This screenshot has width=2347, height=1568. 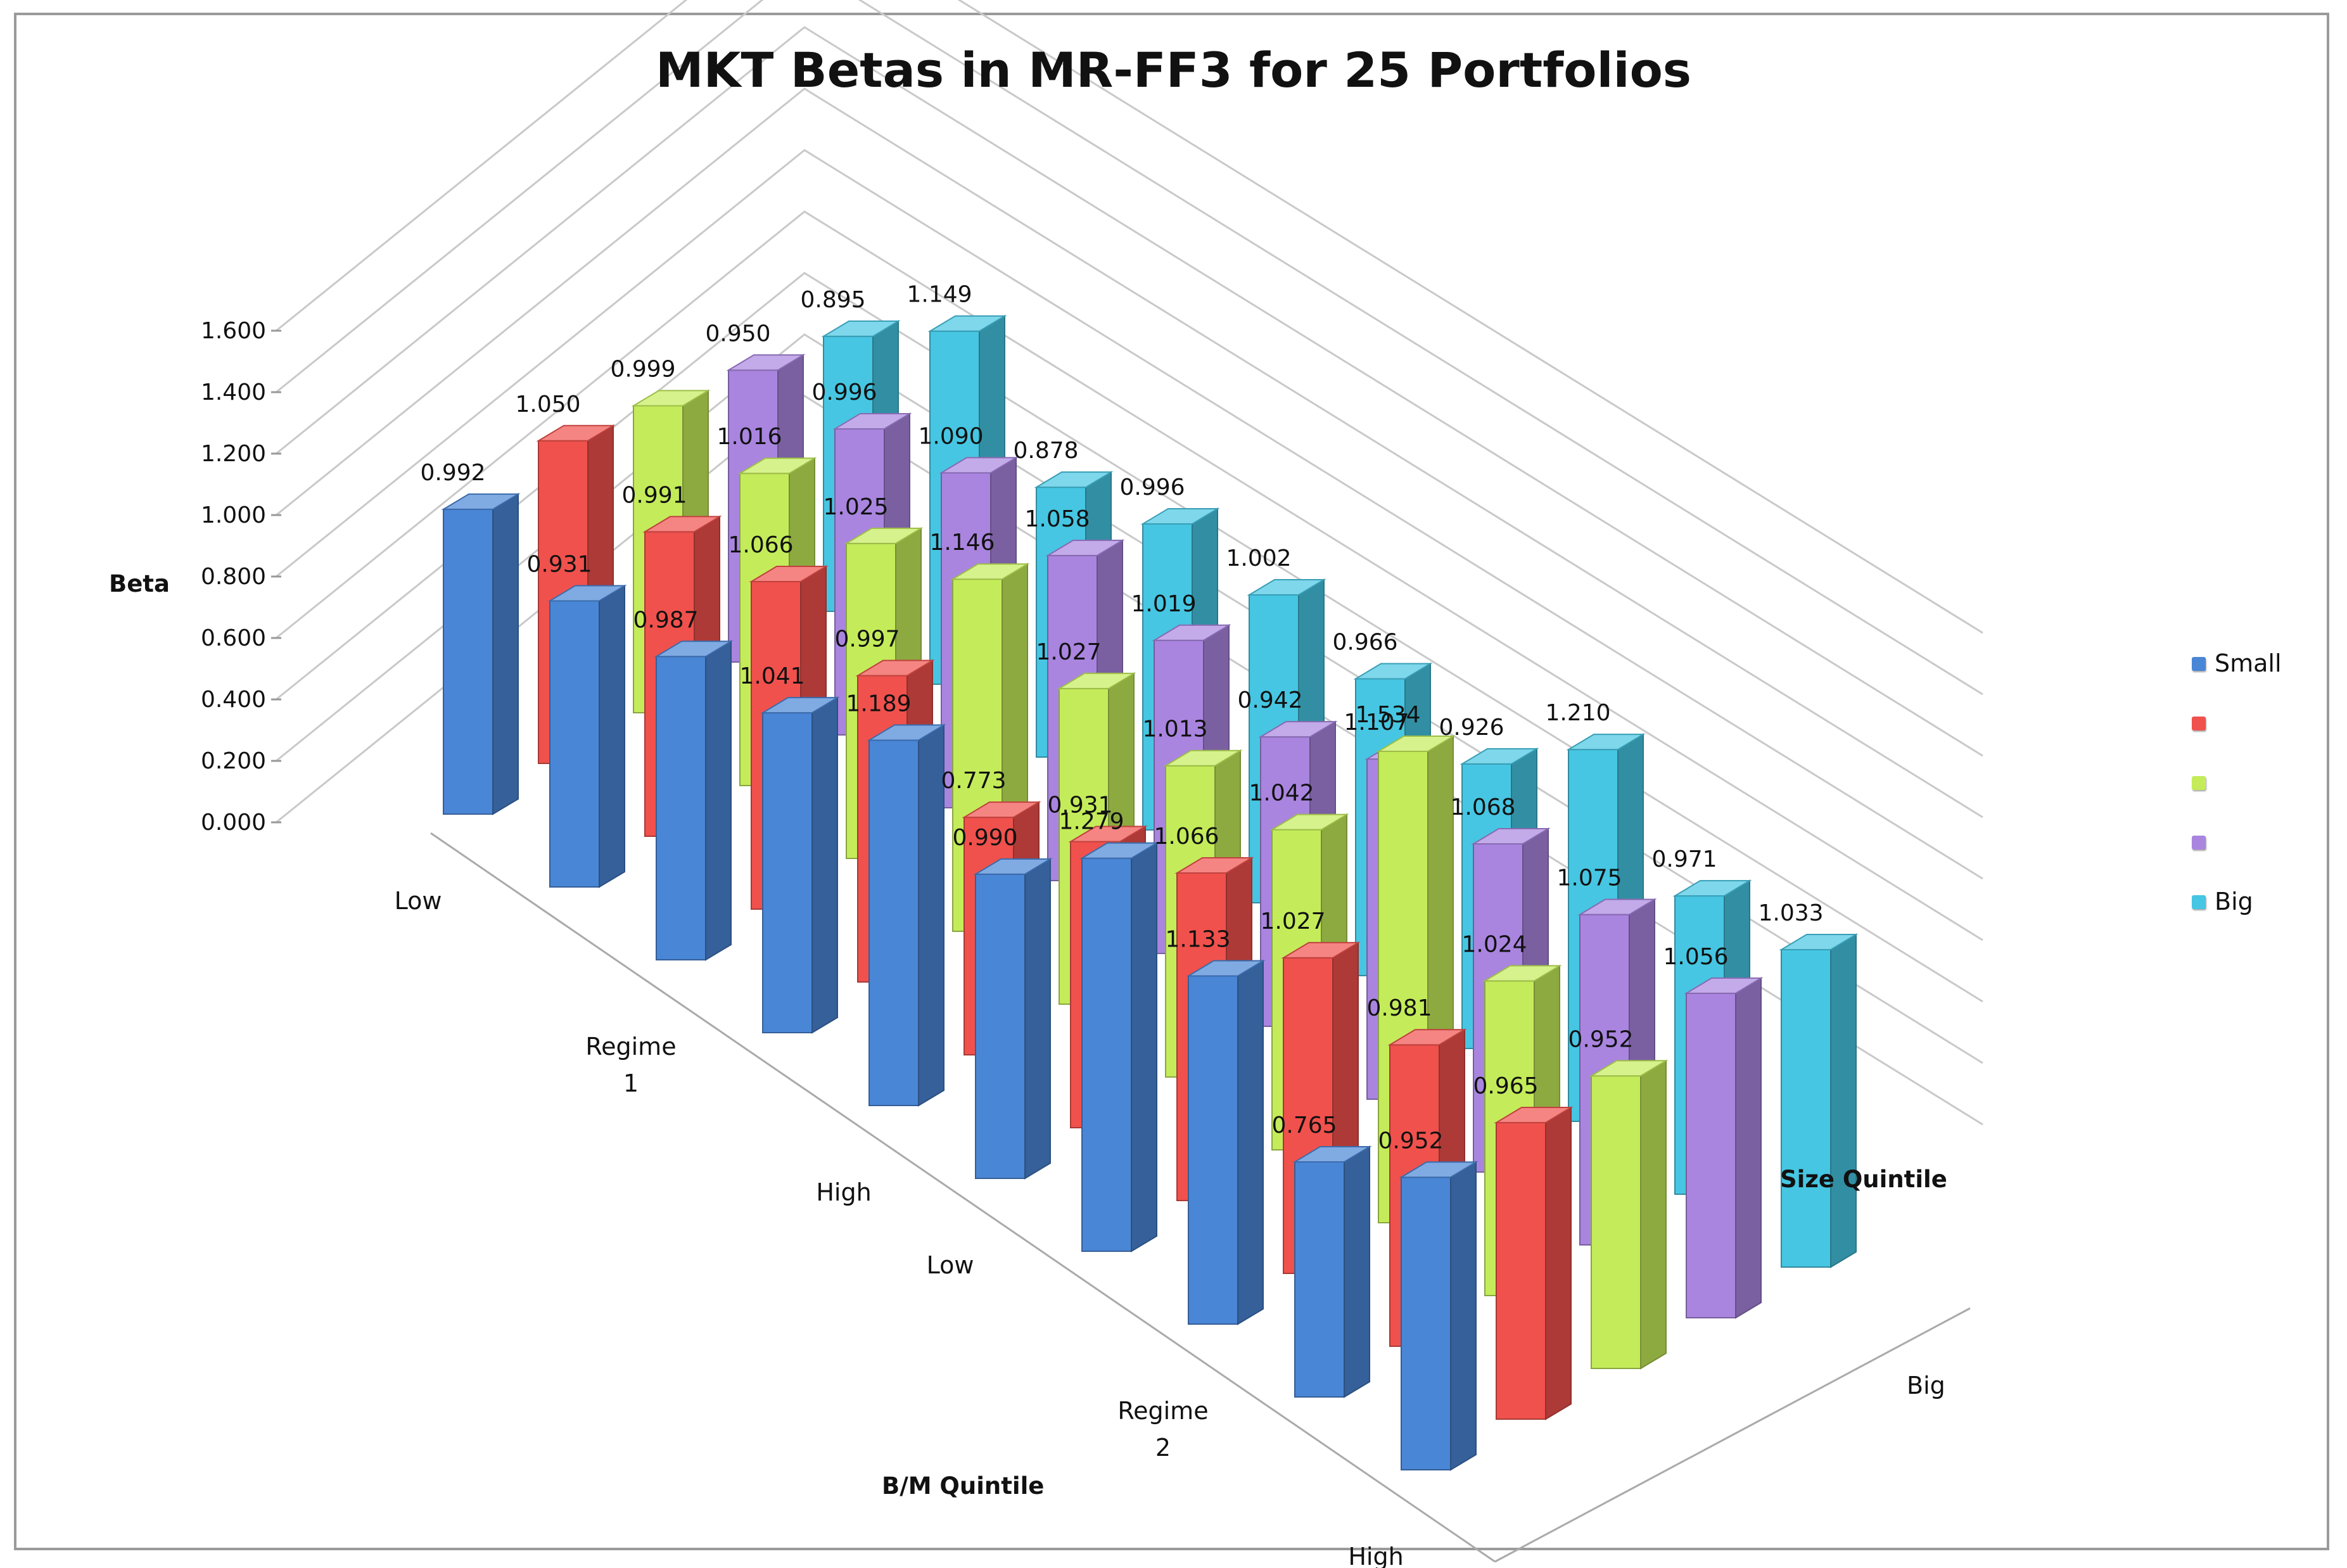 I want to click on depth-axis-line, so click(x=1732, y=1435).